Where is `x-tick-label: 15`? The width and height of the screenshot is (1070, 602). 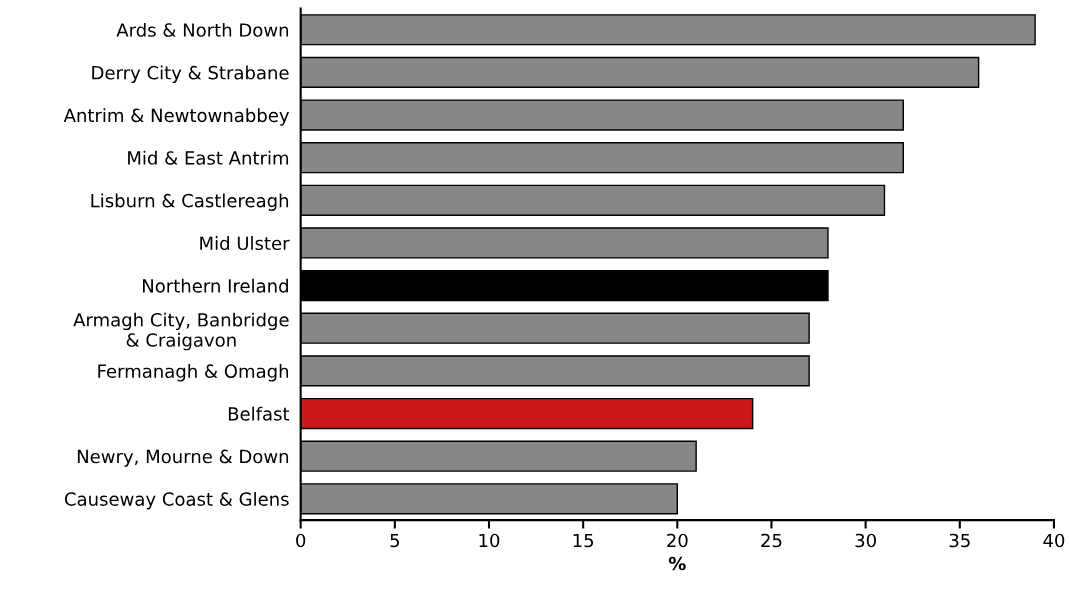
x-tick-label: 15 is located at coordinates (583, 540).